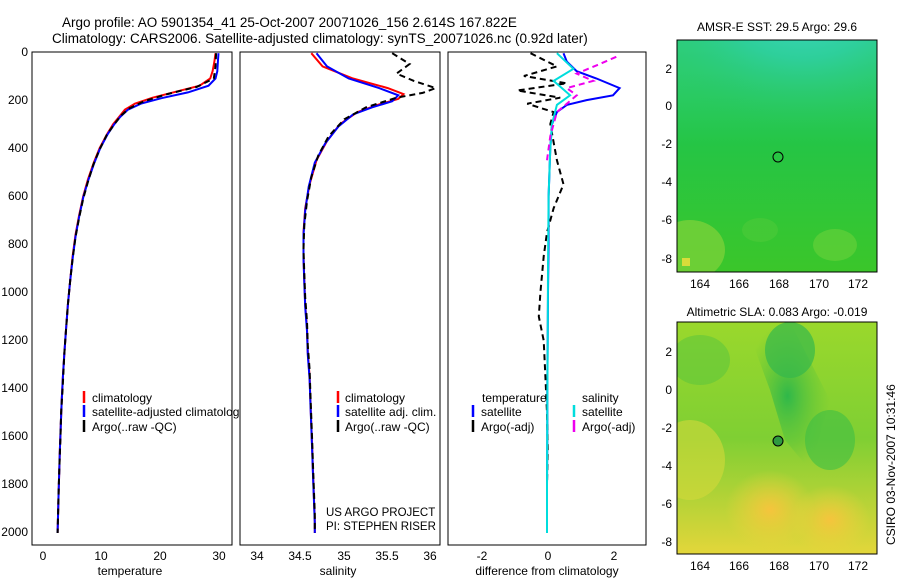  I want to click on sst-ytick-label: -6, so click(666, 220).